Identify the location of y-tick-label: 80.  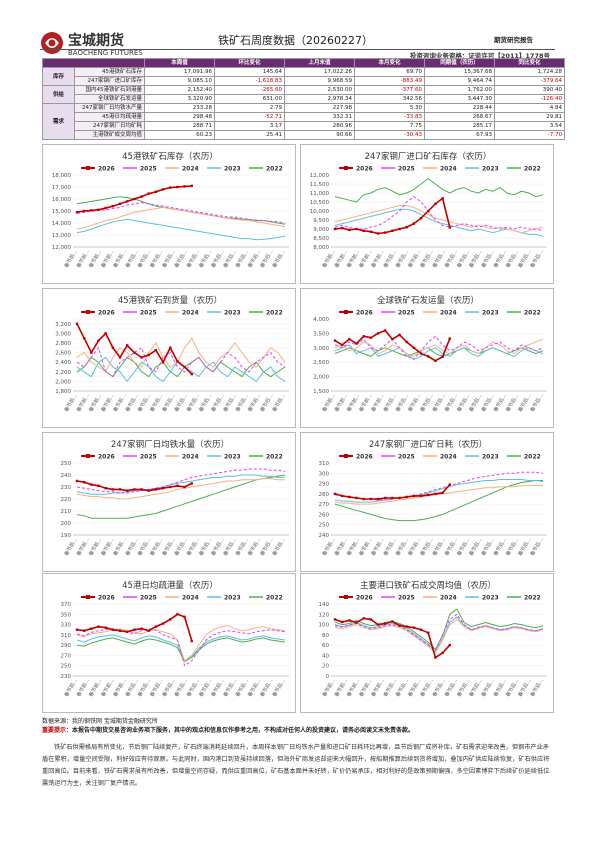
(325, 636).